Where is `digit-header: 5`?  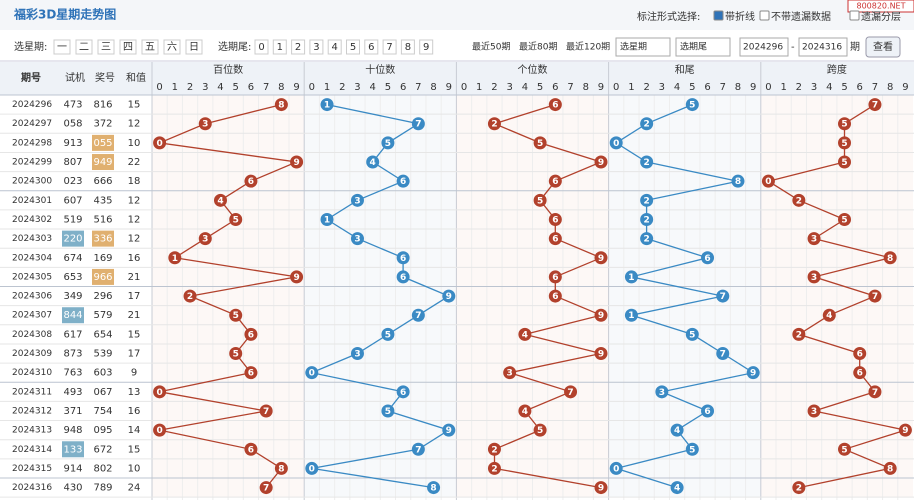
digit-header: 5 is located at coordinates (540, 87).